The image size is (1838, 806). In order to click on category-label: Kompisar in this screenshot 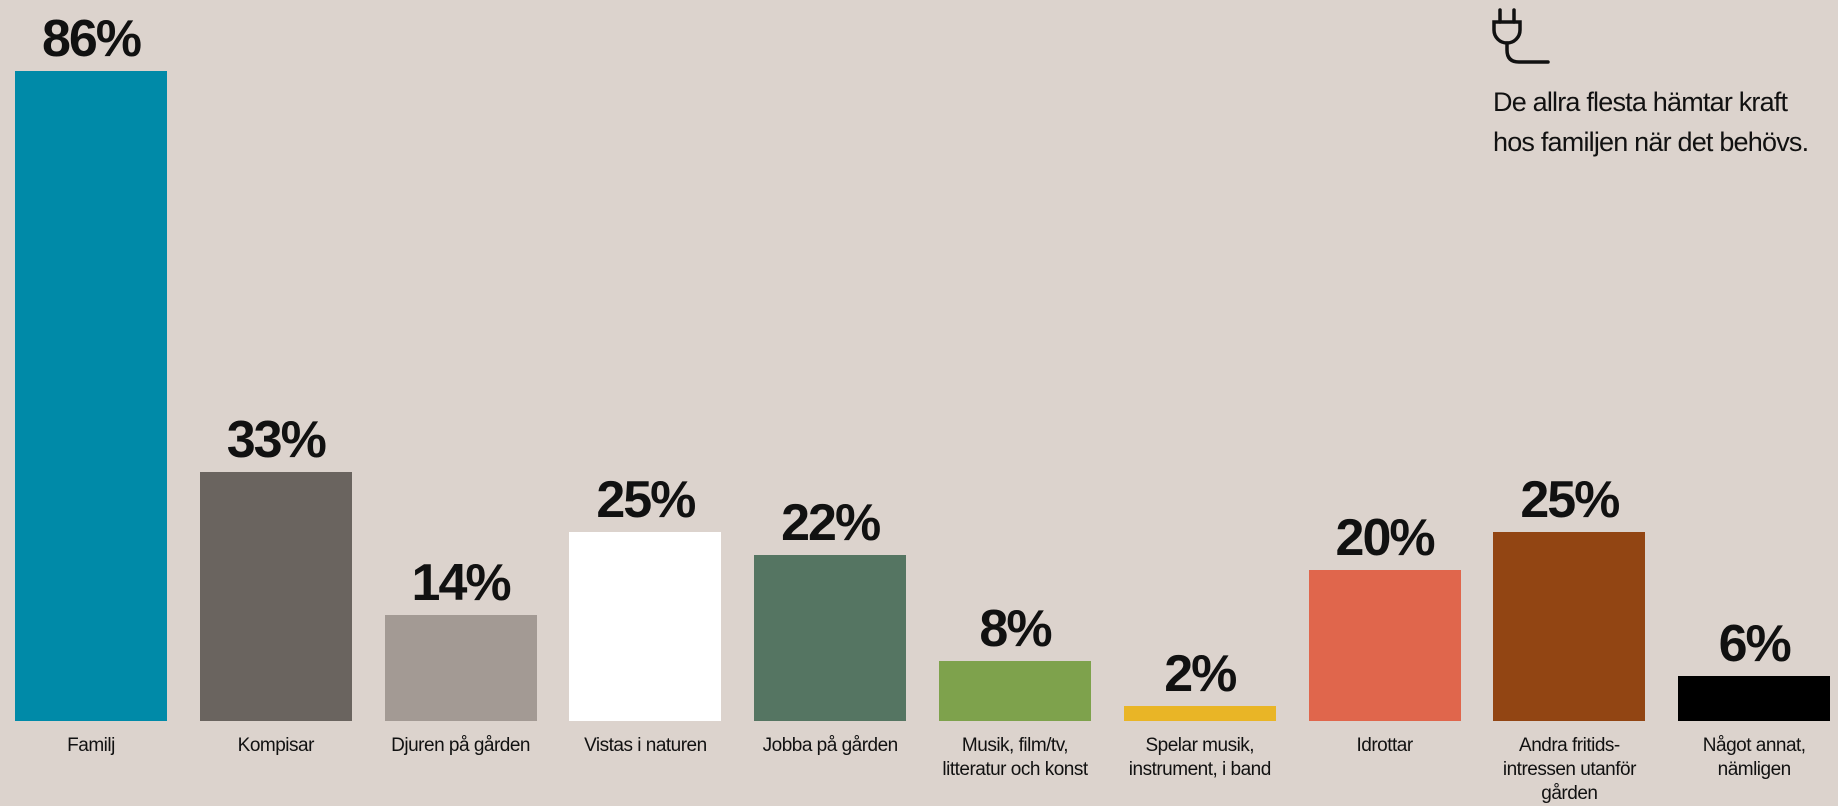, I will do `click(276, 745)`.